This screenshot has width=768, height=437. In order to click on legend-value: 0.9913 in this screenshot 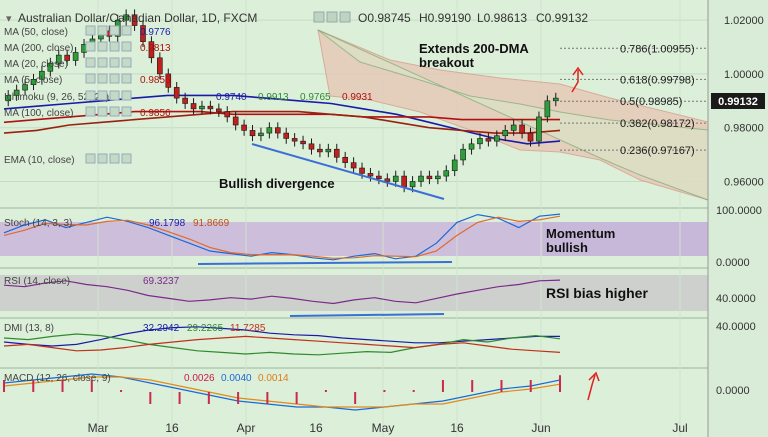, I will do `click(273, 97)`.